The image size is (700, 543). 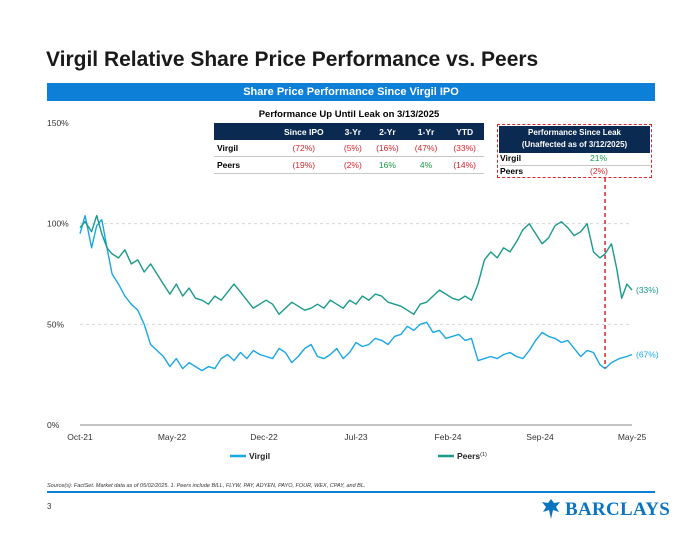 I want to click on table-cell: (33%), so click(x=464, y=148).